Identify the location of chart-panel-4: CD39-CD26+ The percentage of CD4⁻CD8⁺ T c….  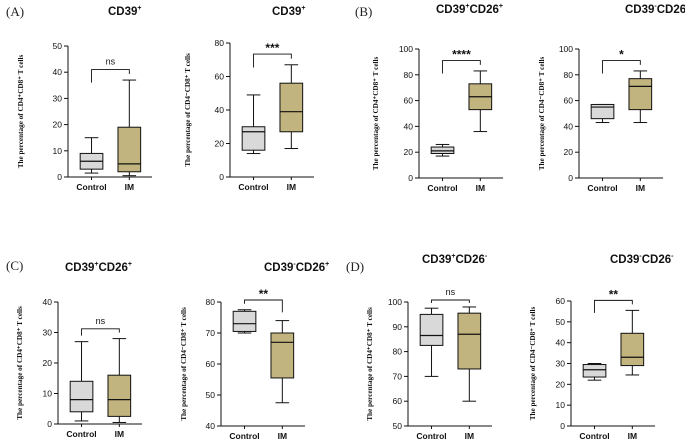
(611, 98).